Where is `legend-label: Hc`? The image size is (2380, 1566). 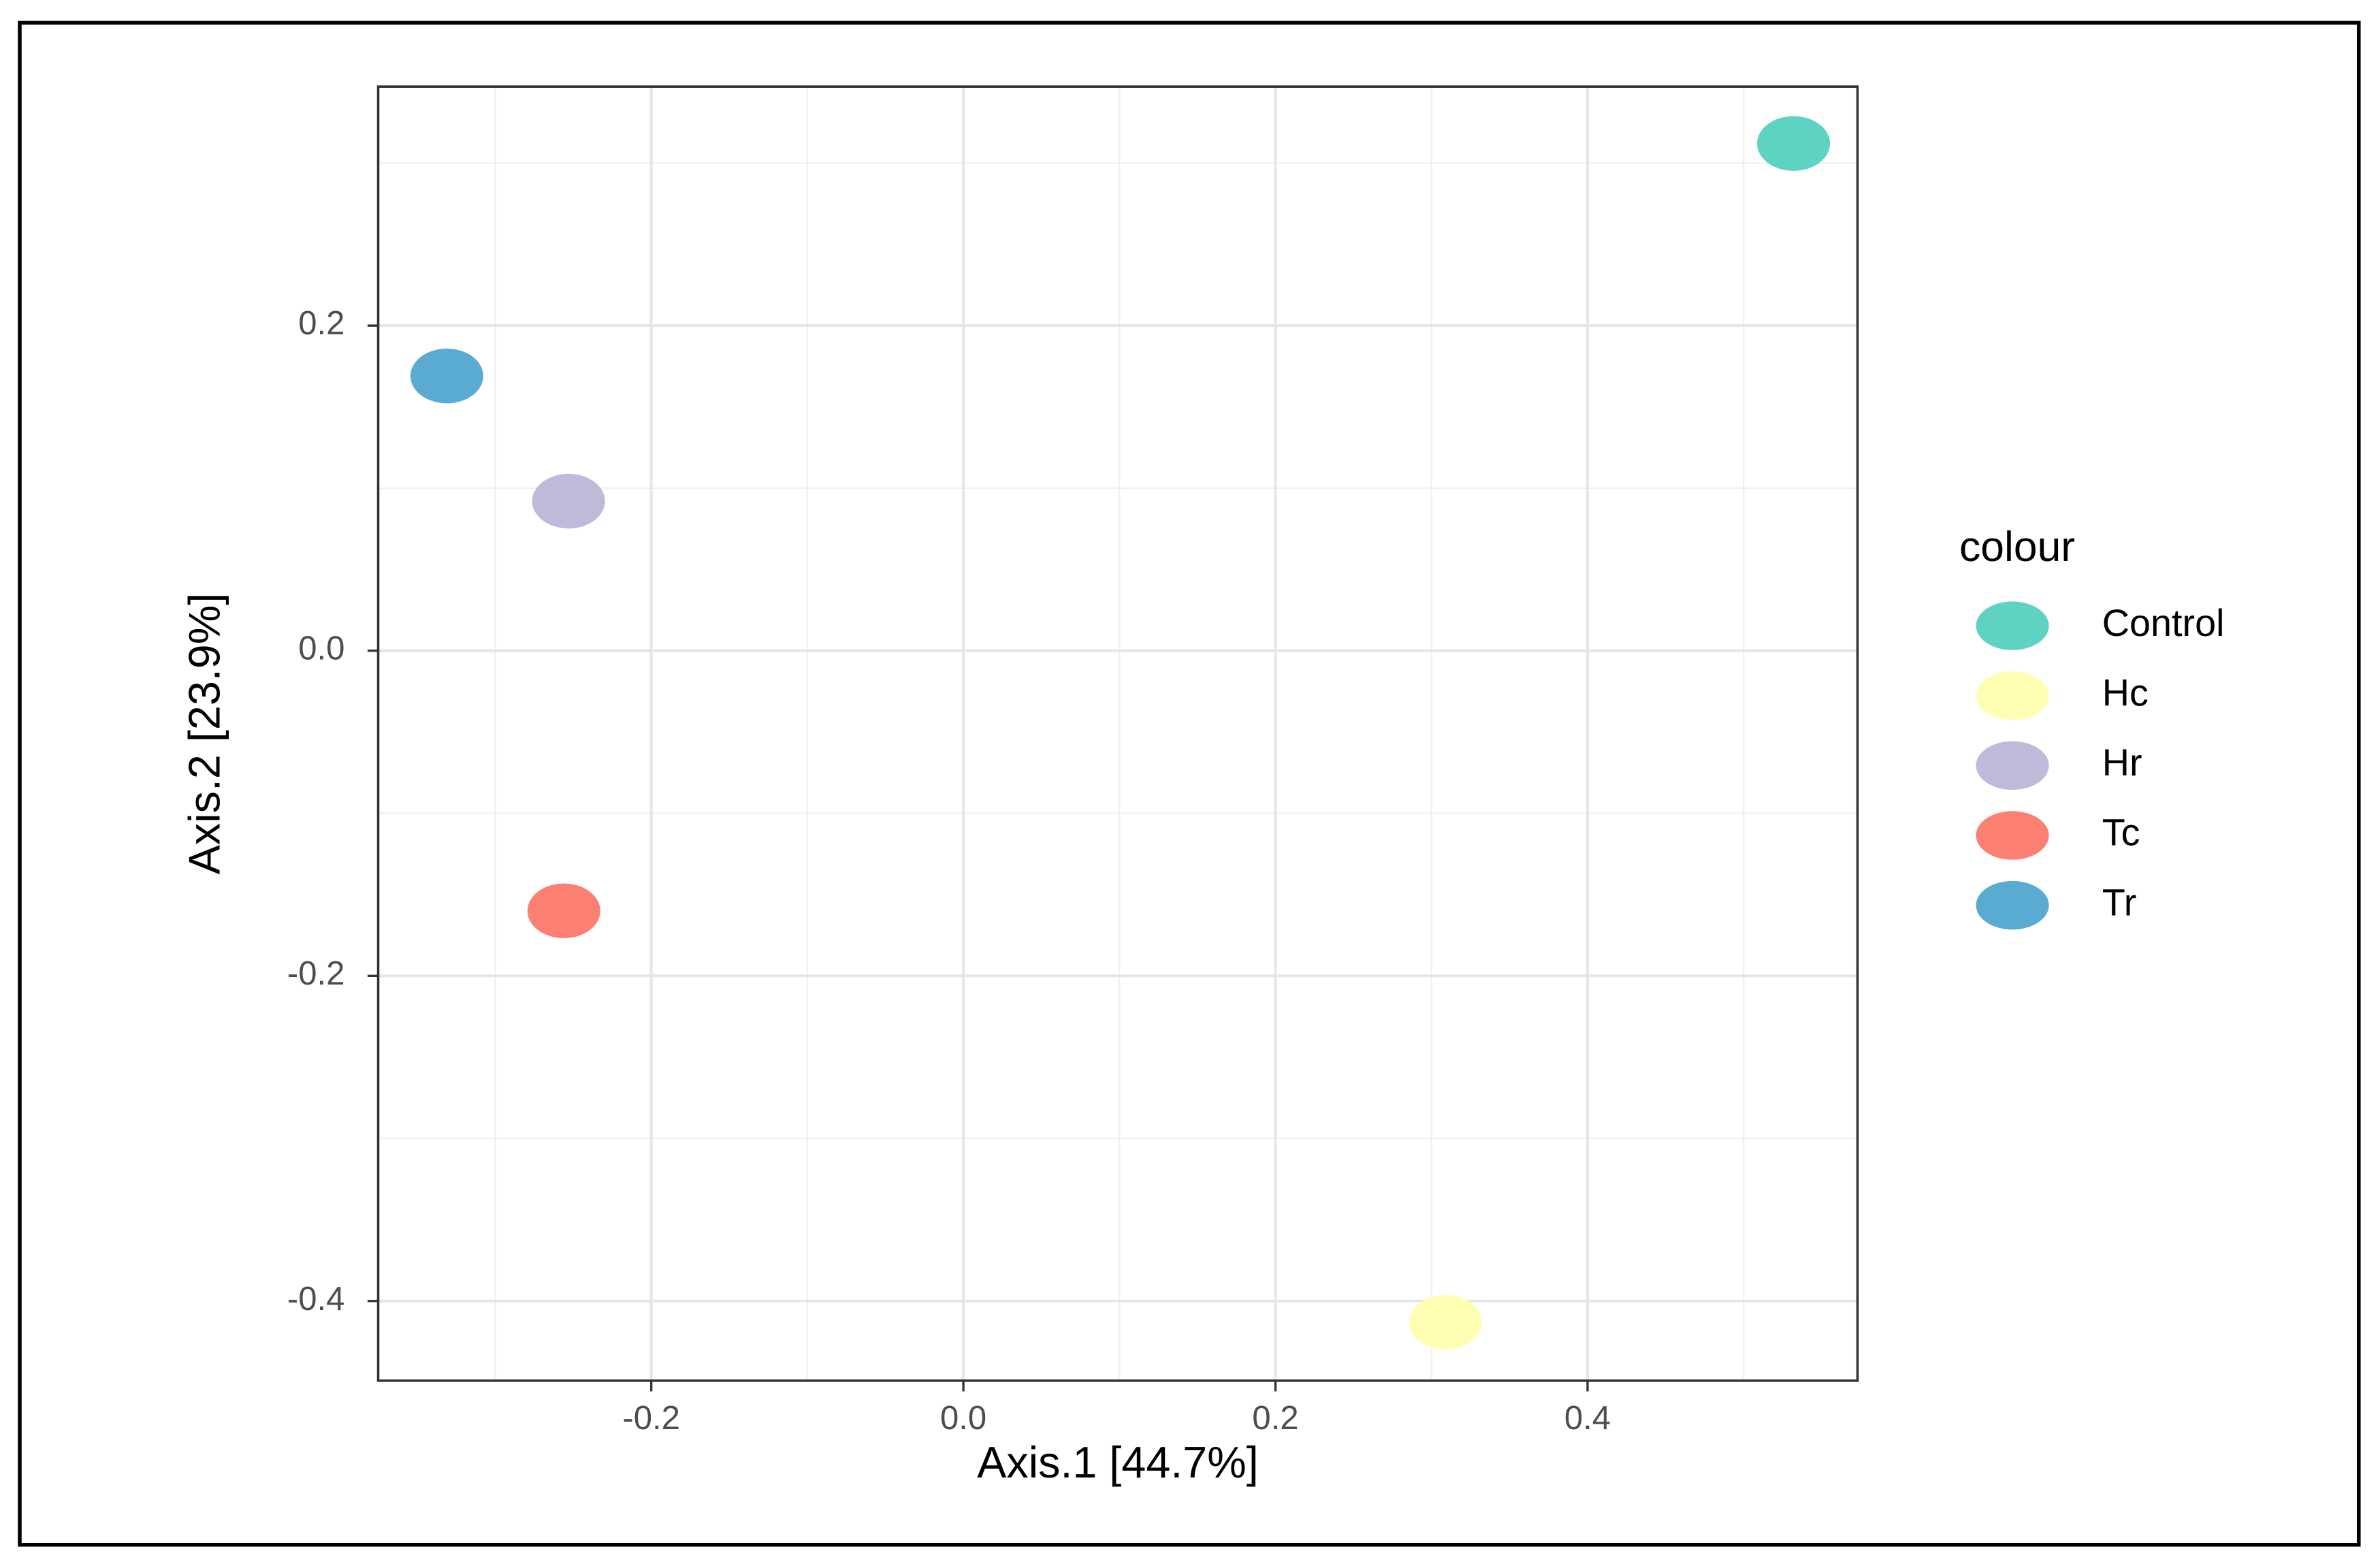
legend-label: Hc is located at coordinates (2125, 693).